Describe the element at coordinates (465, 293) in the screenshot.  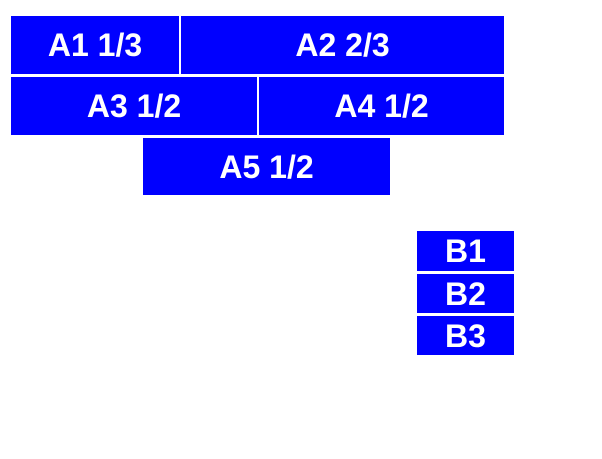
I see `block-b2: B2` at that location.